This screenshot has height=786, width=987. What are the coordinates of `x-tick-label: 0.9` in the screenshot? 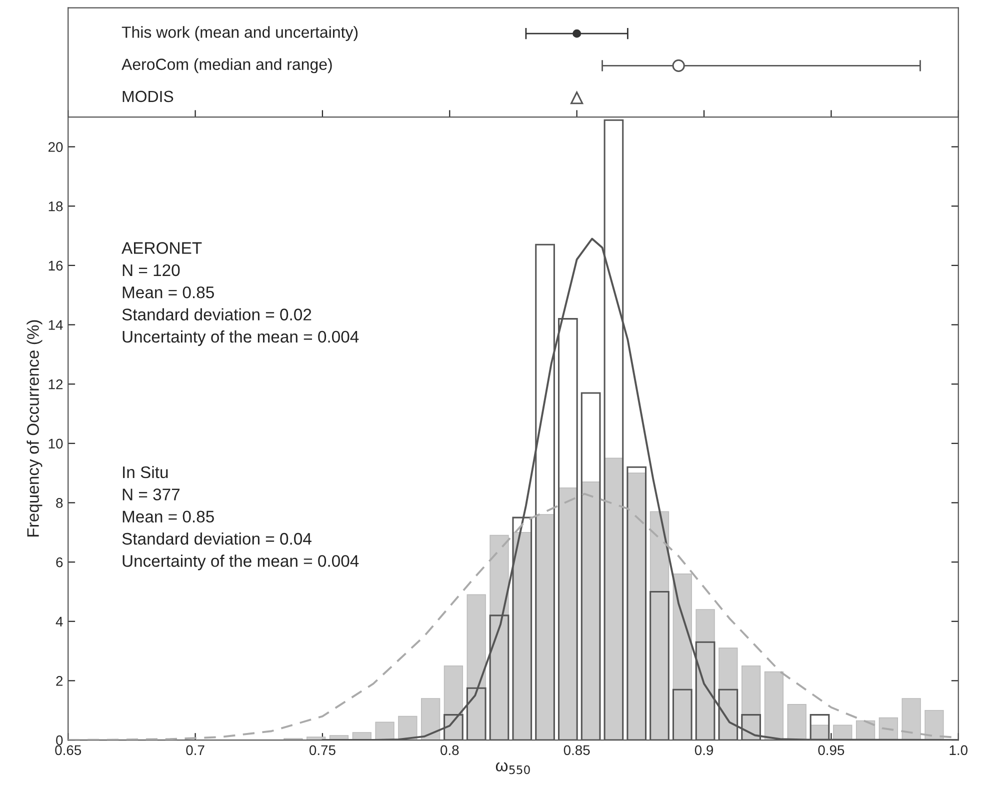 It's located at (704, 750).